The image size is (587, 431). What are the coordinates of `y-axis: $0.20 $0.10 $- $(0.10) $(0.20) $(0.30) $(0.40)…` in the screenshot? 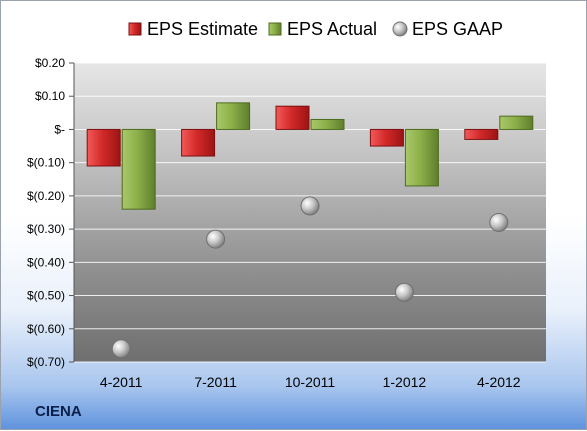 It's located at (51, 212).